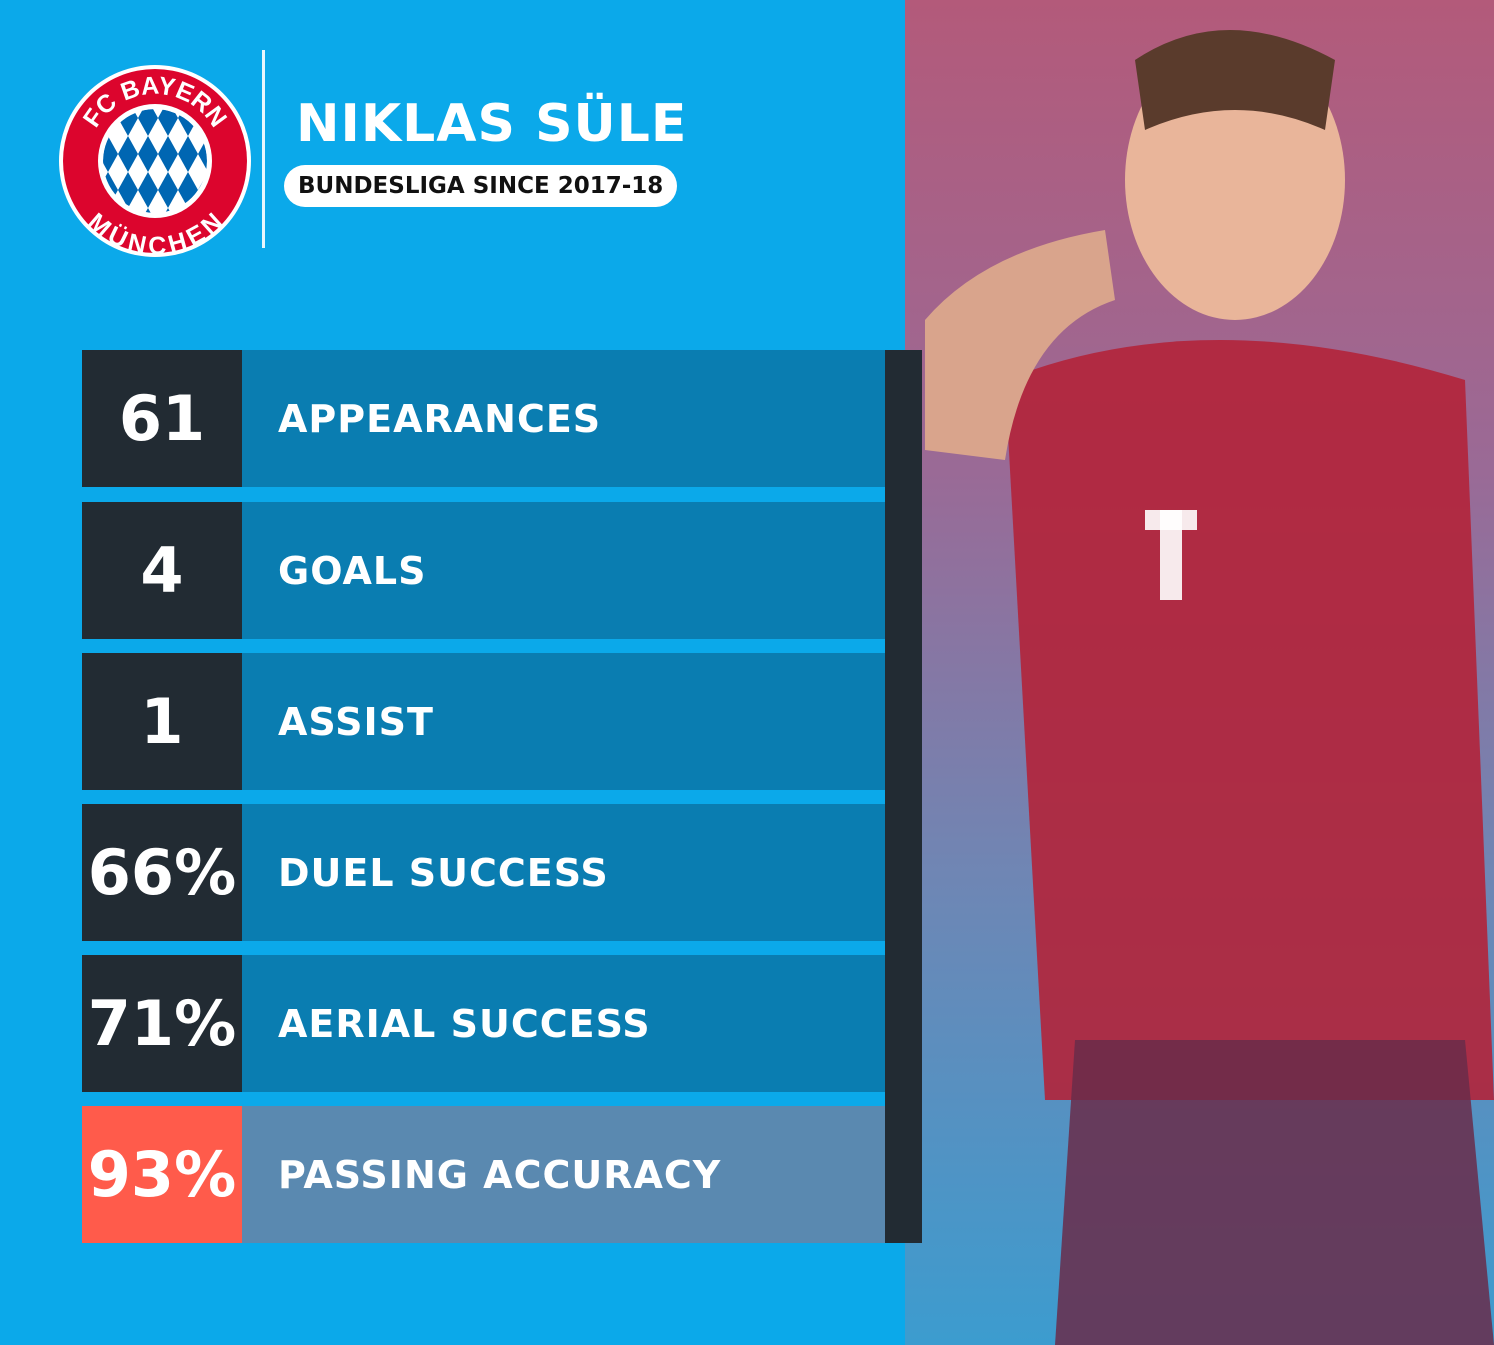 The image size is (1494, 1345). Describe the element at coordinates (563, 1174) in the screenshot. I see `stat-label: PASSING ACCURACY` at that location.